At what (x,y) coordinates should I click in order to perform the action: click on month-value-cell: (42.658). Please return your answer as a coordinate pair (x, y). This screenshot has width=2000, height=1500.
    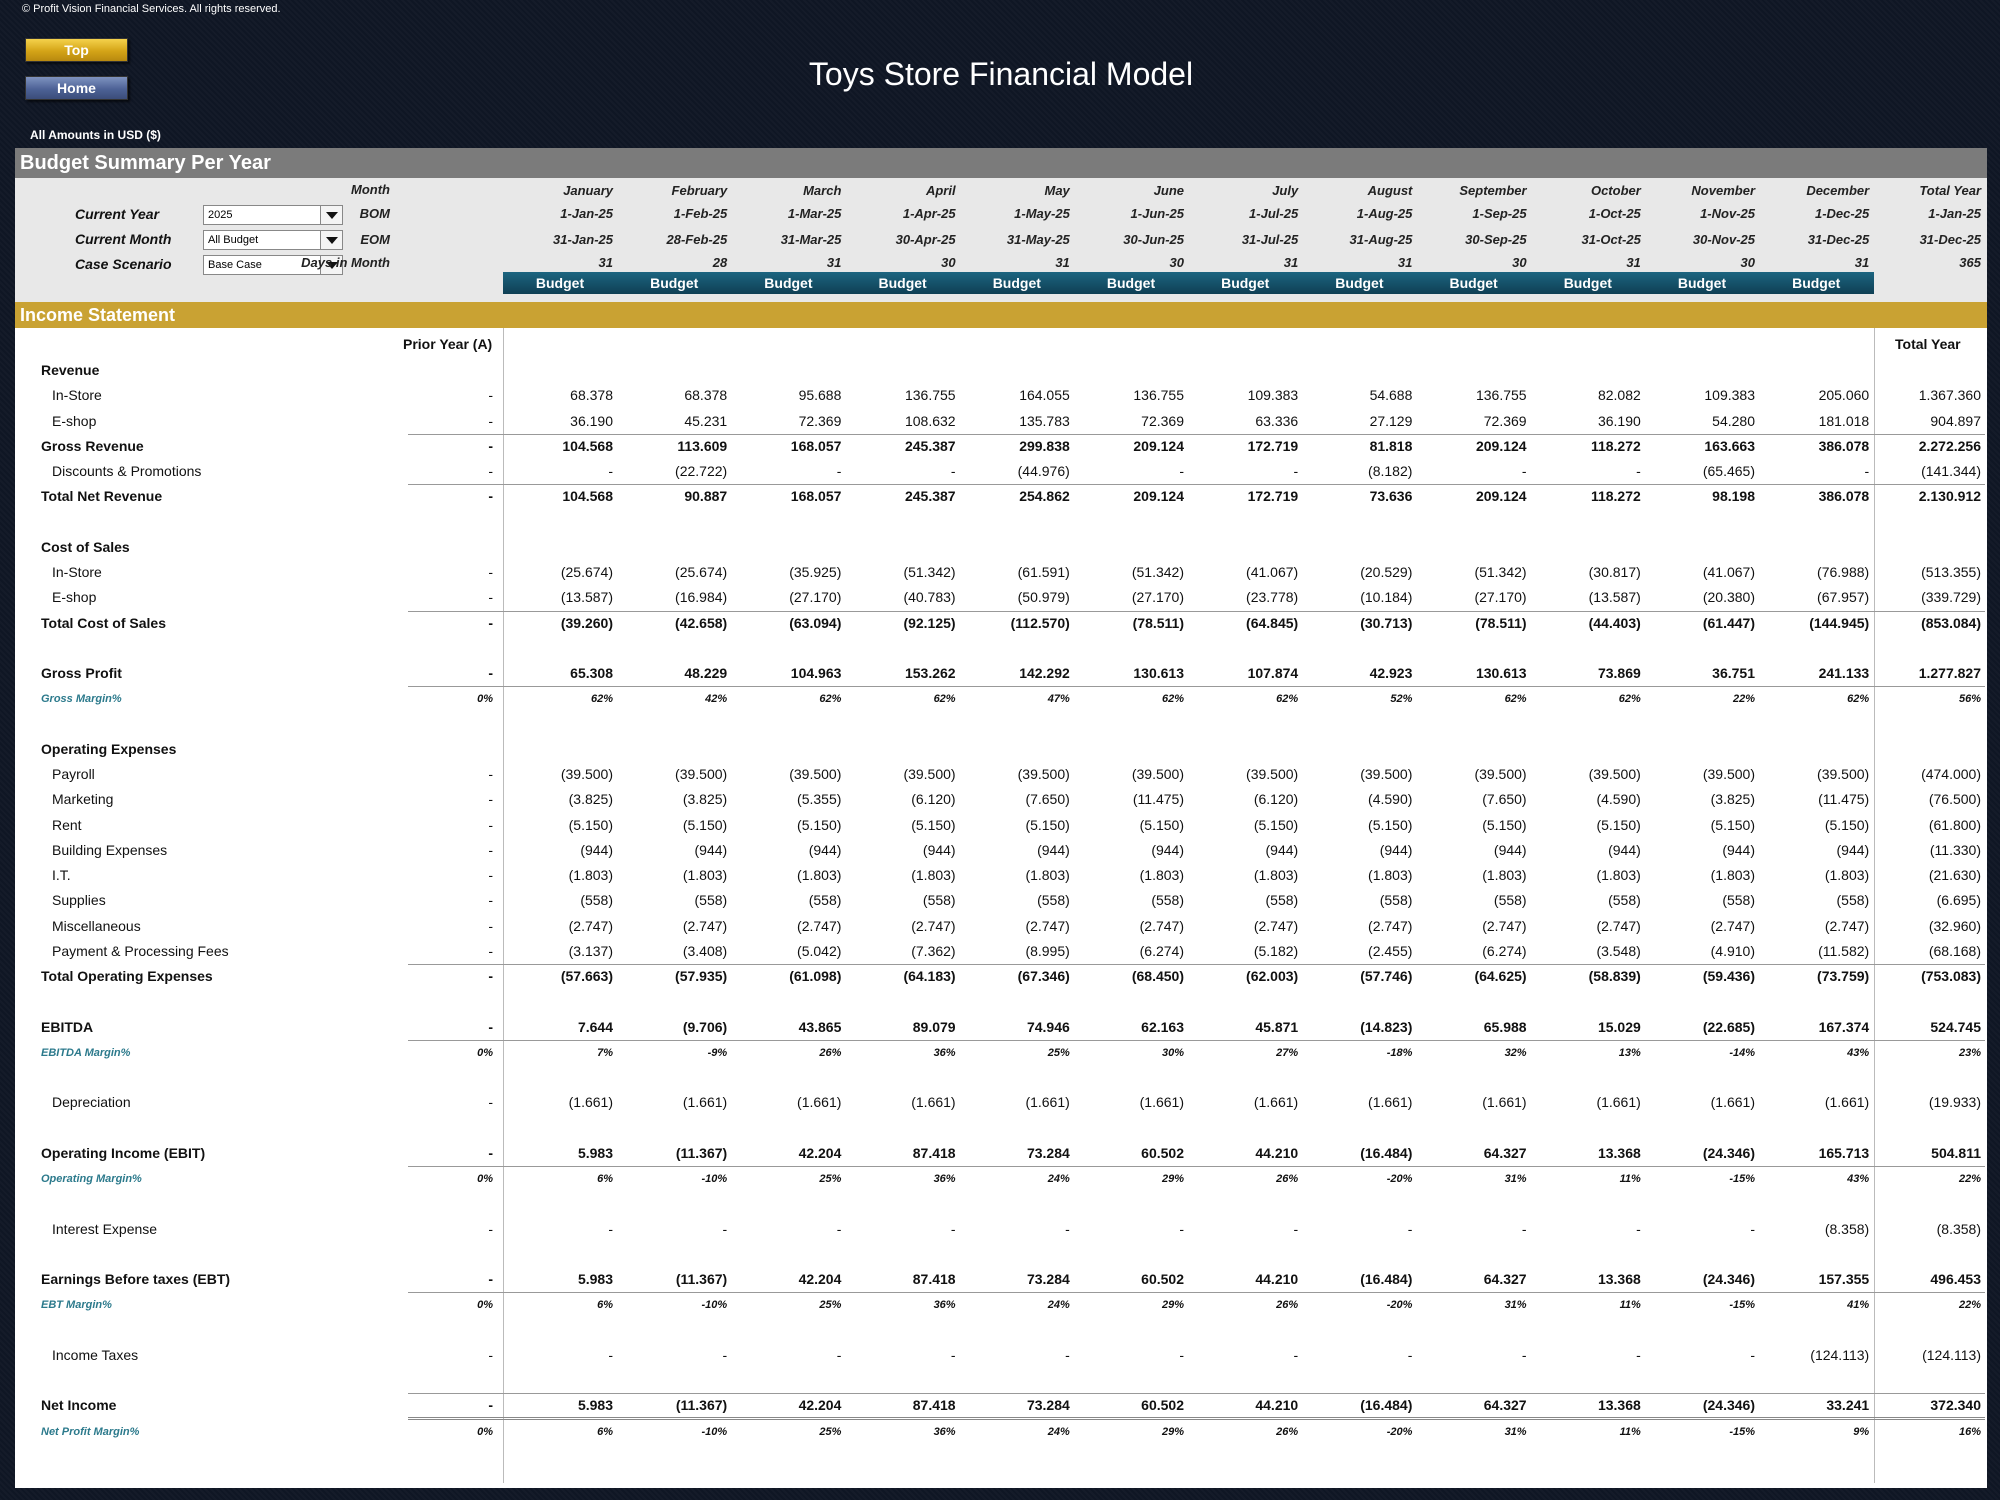
    Looking at the image, I should click on (701, 622).